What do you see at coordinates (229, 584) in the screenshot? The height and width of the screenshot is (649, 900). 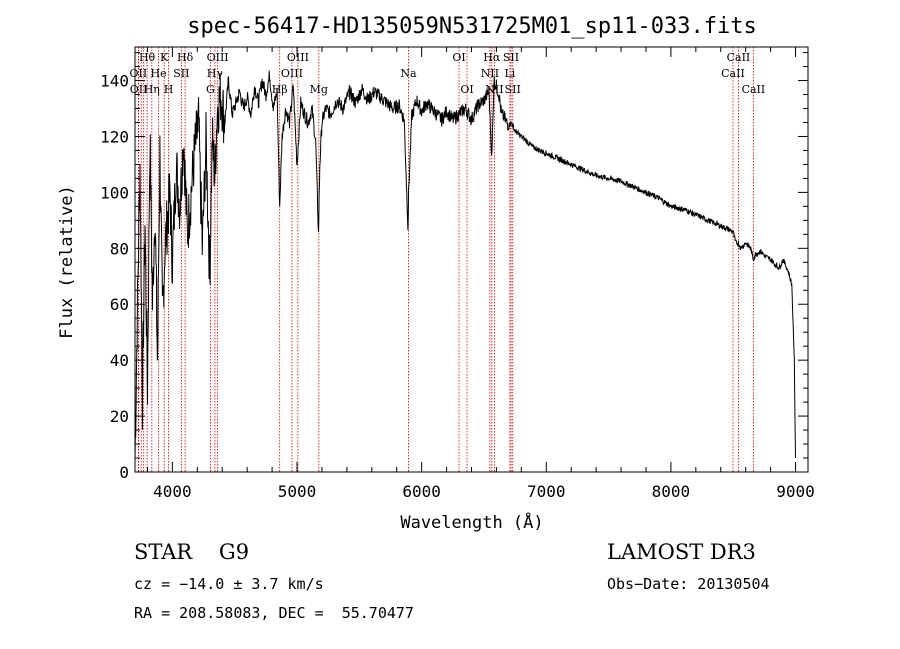 I see `redshift-velocity: cz = −14.0 ± 3.7 km/s` at bounding box center [229, 584].